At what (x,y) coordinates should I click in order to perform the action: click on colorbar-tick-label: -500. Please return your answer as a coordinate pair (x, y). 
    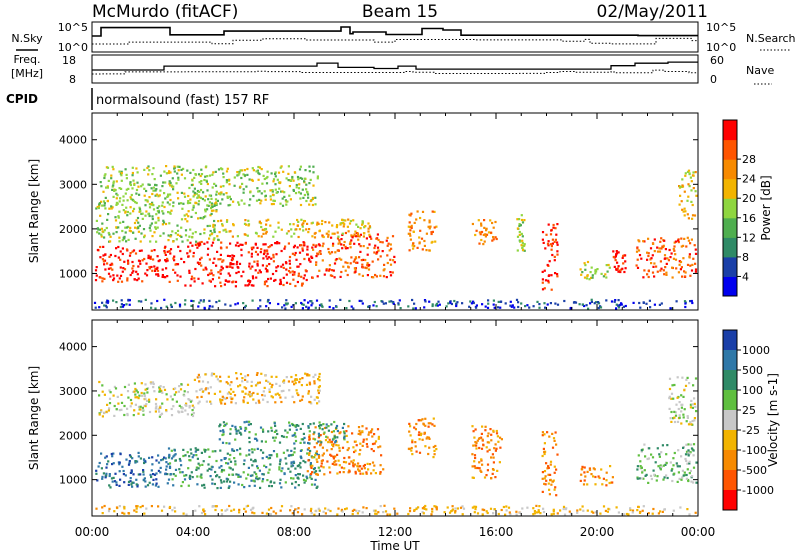
    Looking at the image, I should click on (754, 470).